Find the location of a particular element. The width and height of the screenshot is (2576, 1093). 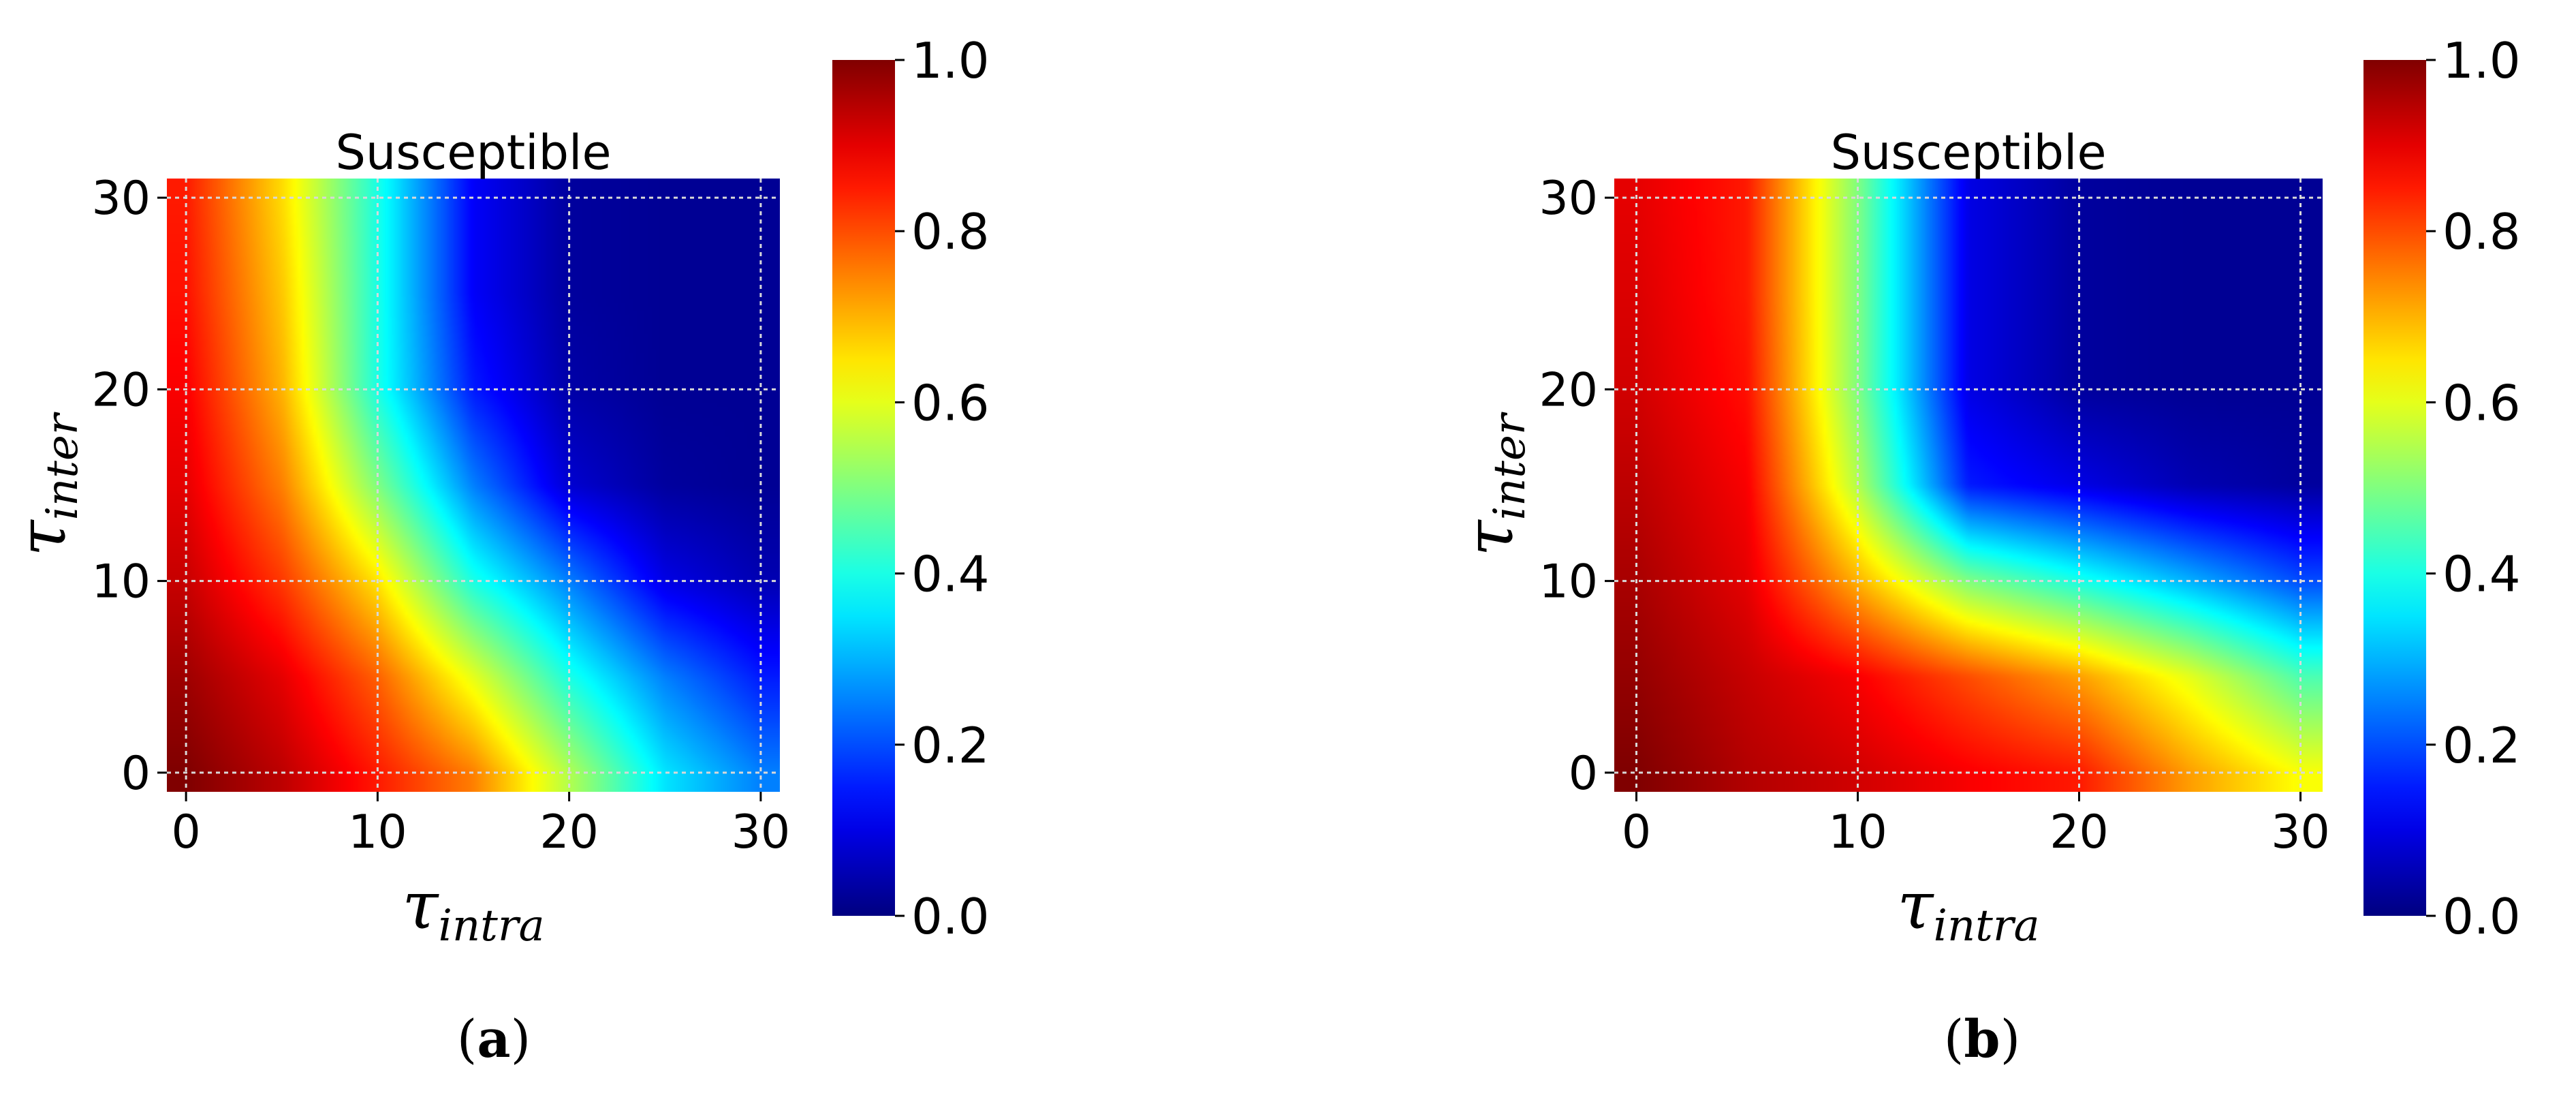

panel-a-ytick-label-30: 30 is located at coordinates (121, 199).